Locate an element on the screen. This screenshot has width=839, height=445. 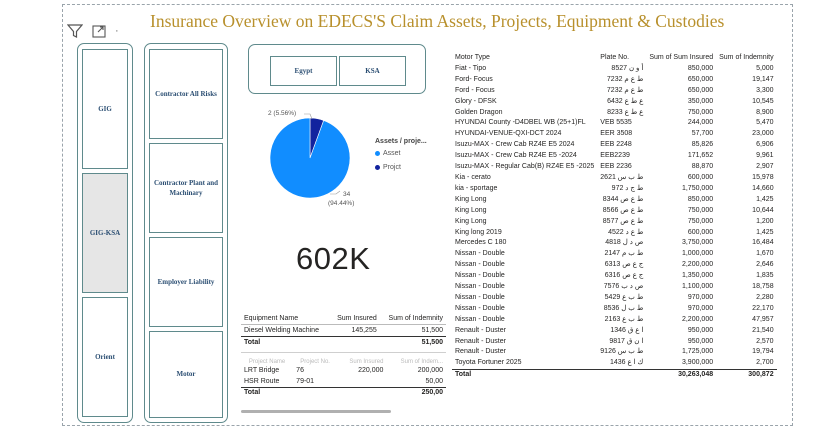
col-motor-sum-insured: Sum of Sum Insured is located at coordinates (681, 57).